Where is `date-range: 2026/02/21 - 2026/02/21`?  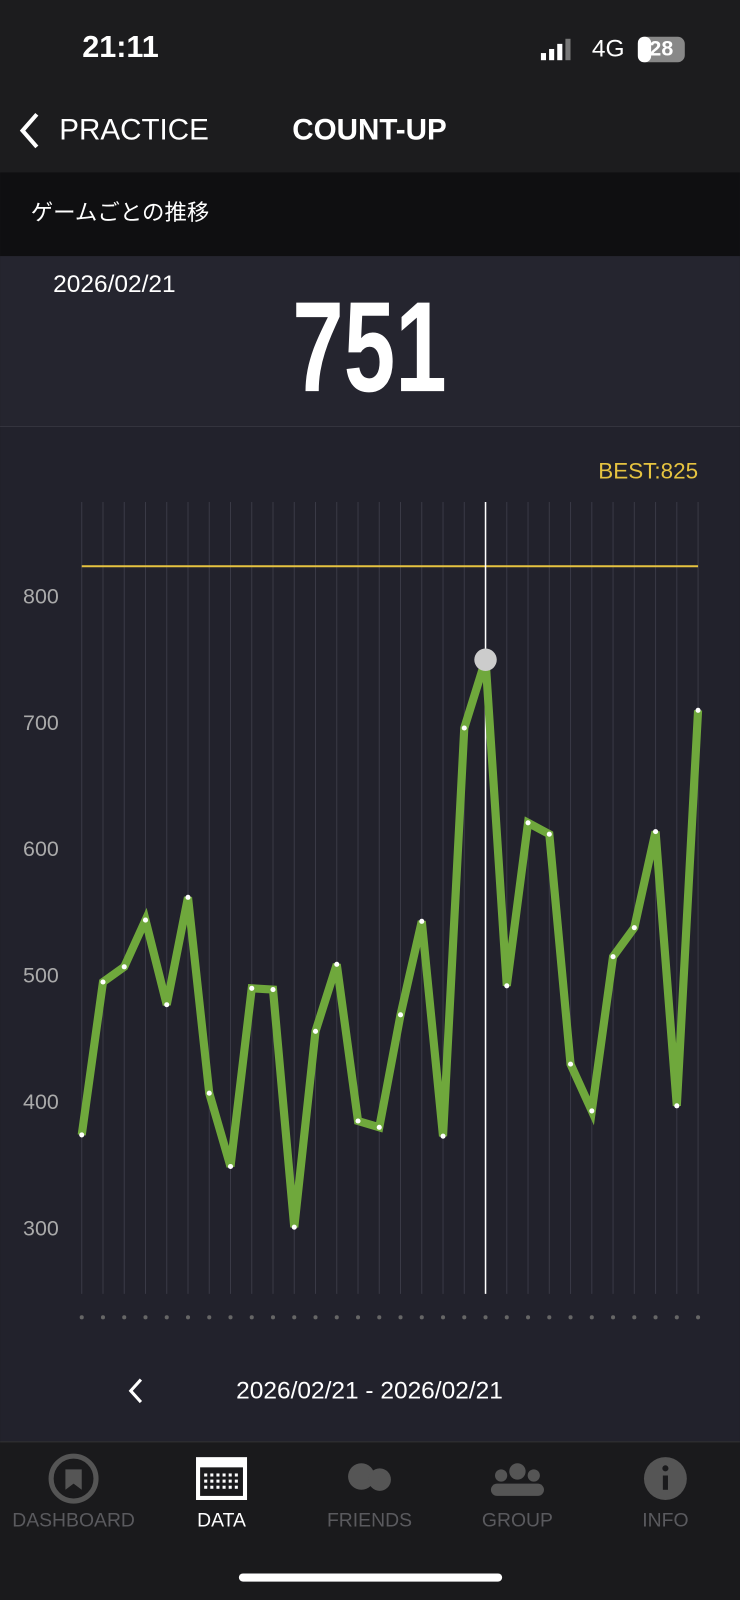
date-range: 2026/02/21 - 2026/02/21 is located at coordinates (369, 1390).